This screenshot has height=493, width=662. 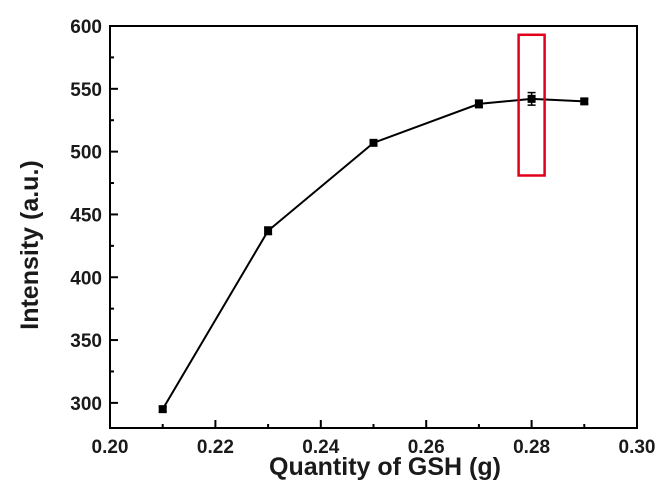 What do you see at coordinates (86, 404) in the screenshot?
I see `y-tick-label: 300` at bounding box center [86, 404].